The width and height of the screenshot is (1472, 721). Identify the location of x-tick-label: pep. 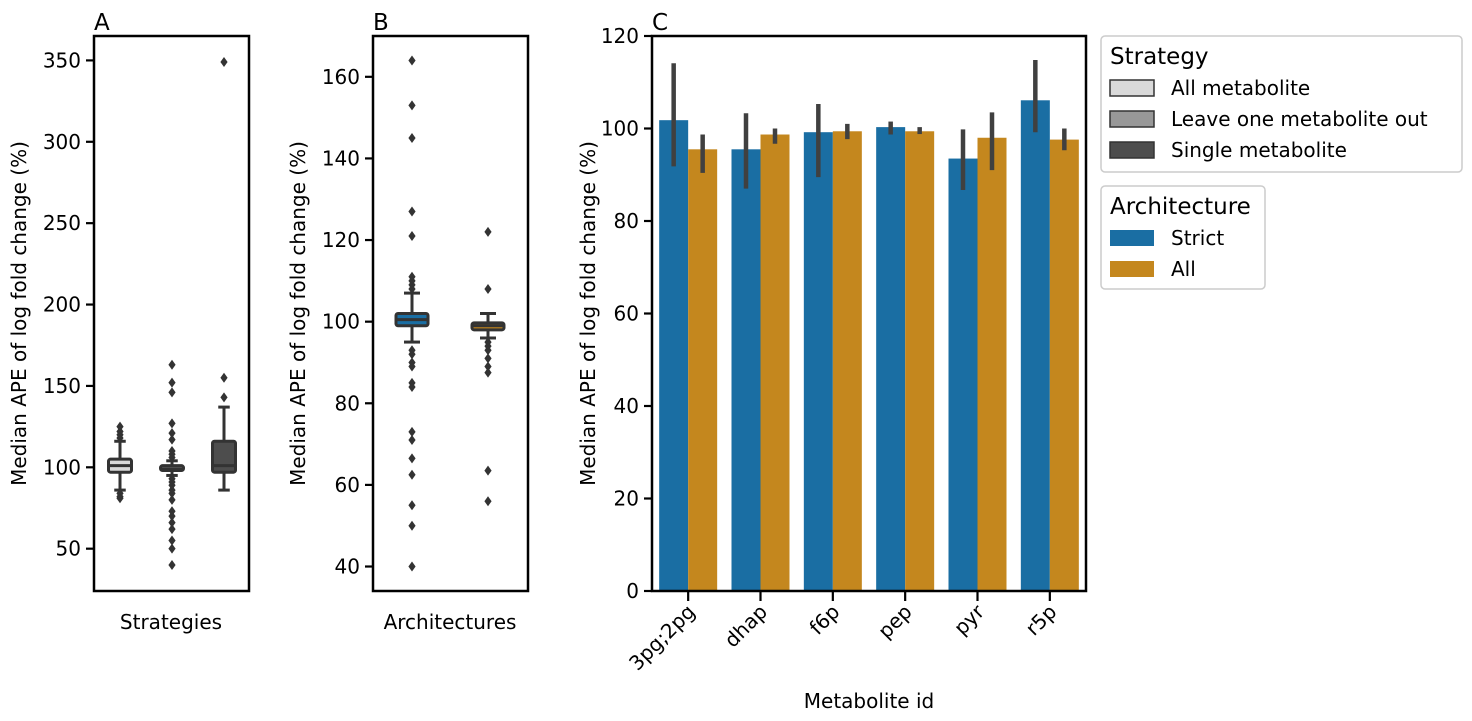
(895, 622).